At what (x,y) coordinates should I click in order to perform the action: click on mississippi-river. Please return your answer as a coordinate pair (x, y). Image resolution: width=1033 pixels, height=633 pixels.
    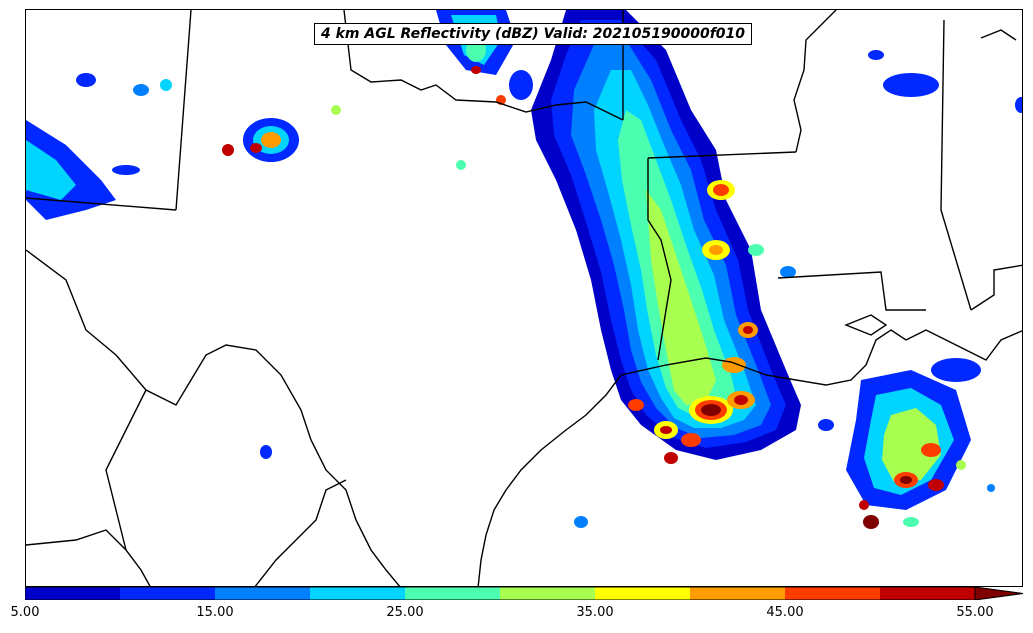
    Looking at the image, I should click on (815, 81).